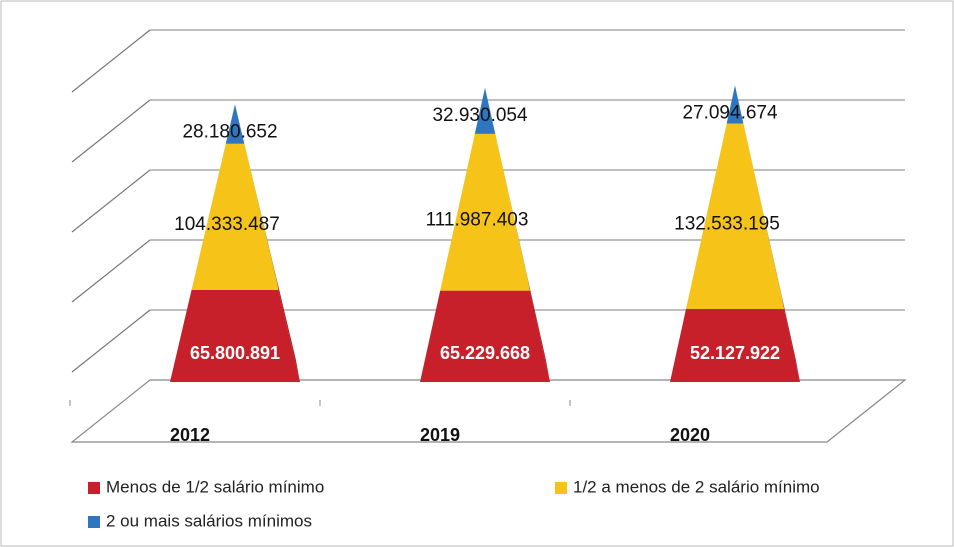  What do you see at coordinates (227, 224) in the screenshot?
I see `data-label: 104.333.487` at bounding box center [227, 224].